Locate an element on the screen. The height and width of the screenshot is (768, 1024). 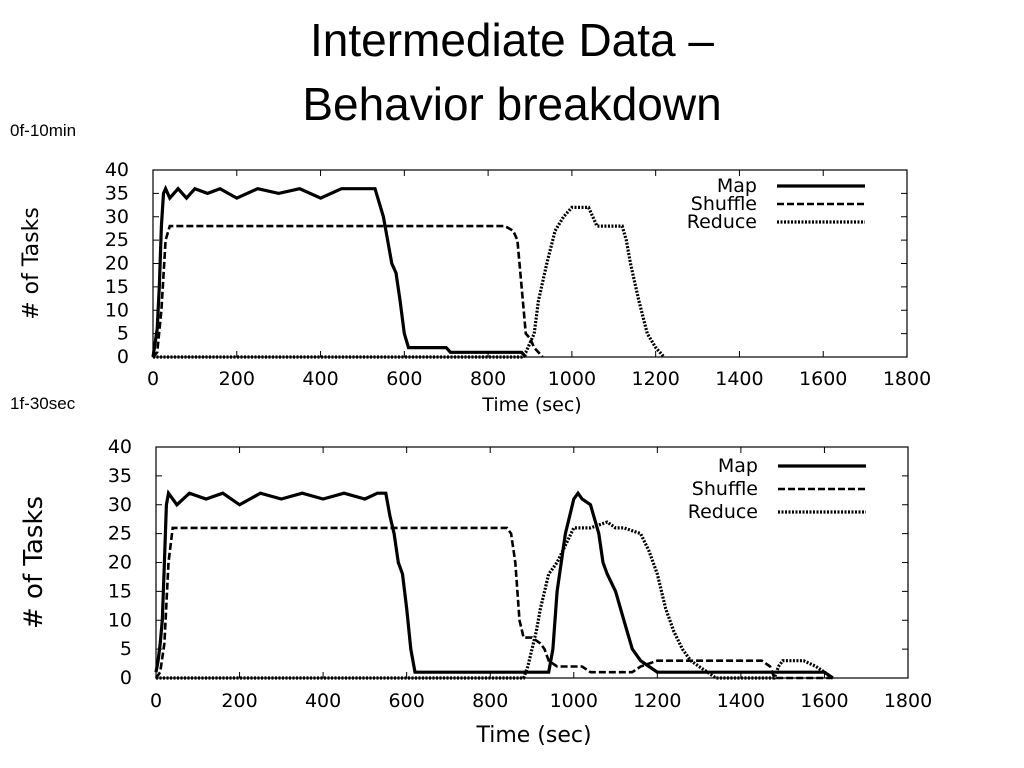
series-map-line is located at coordinates (339, 271).